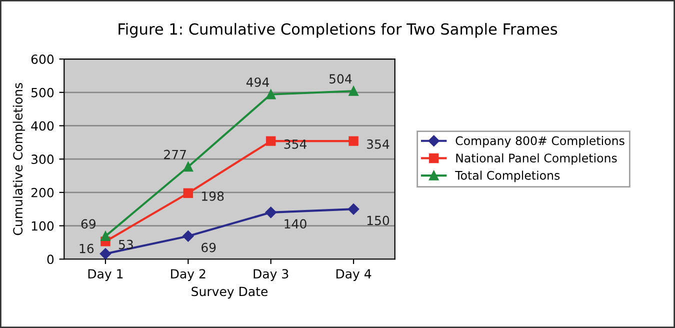 This screenshot has width=675, height=328. What do you see at coordinates (378, 221) in the screenshot?
I see `data-label: 150` at bounding box center [378, 221].